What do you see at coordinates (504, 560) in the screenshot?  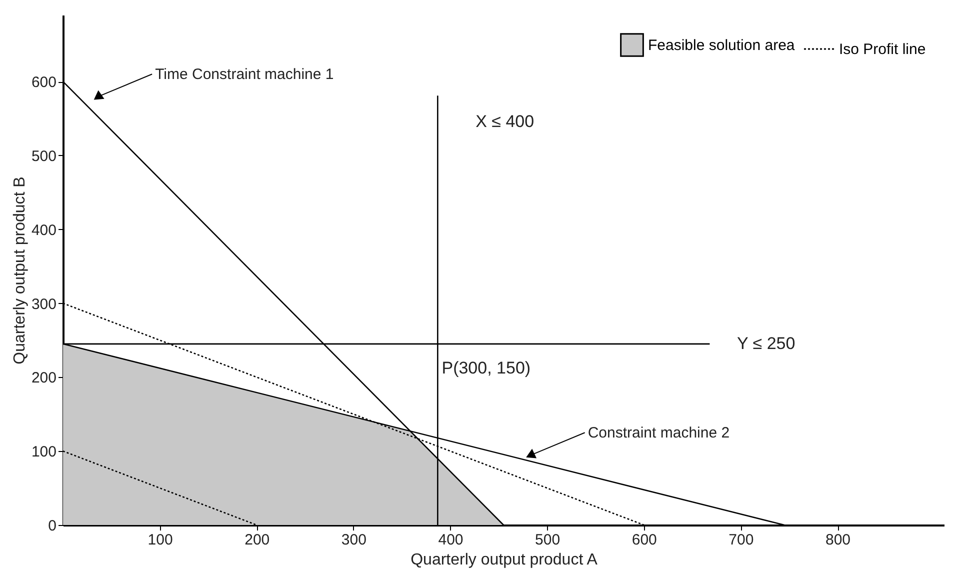 I see `x-axis-title: Quarterly output product A` at bounding box center [504, 560].